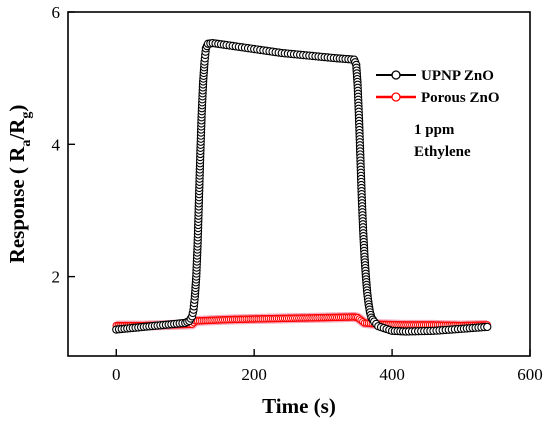  Describe the element at coordinates (396, 75) in the screenshot. I see `legend-marker-upnp` at that location.